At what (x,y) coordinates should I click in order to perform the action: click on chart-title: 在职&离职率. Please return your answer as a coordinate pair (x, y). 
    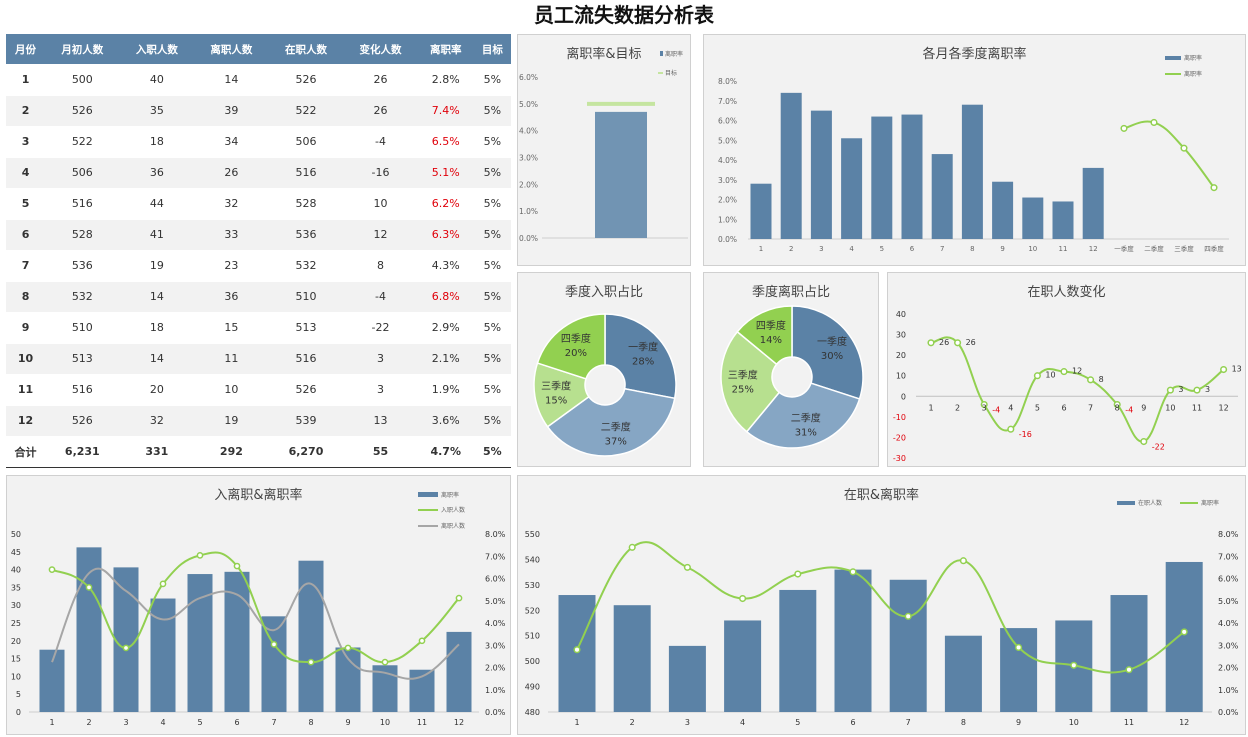
    Looking at the image, I should click on (881, 495).